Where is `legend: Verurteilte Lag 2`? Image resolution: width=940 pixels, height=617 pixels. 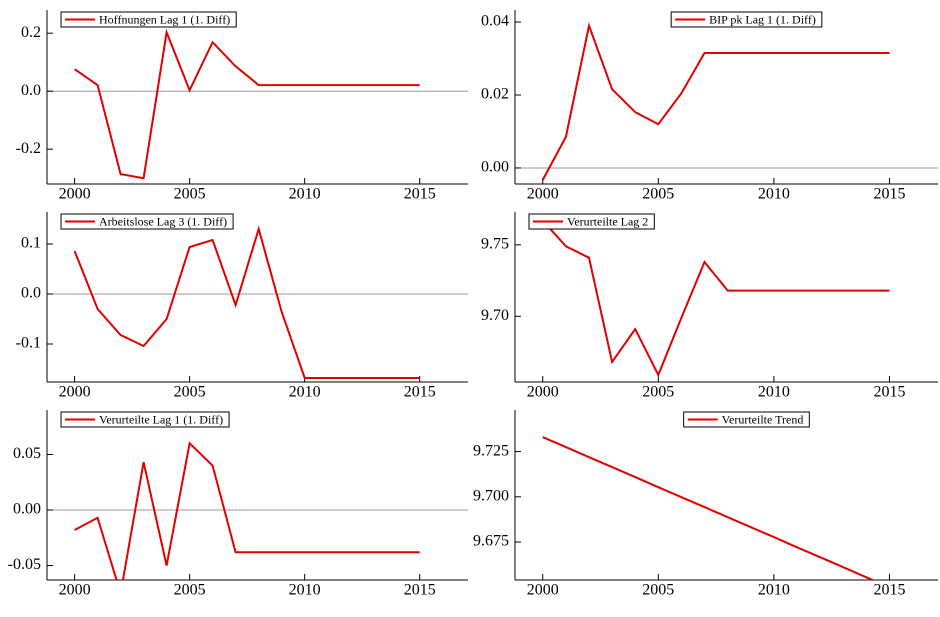
legend: Verurteilte Lag 2 is located at coordinates (591, 221).